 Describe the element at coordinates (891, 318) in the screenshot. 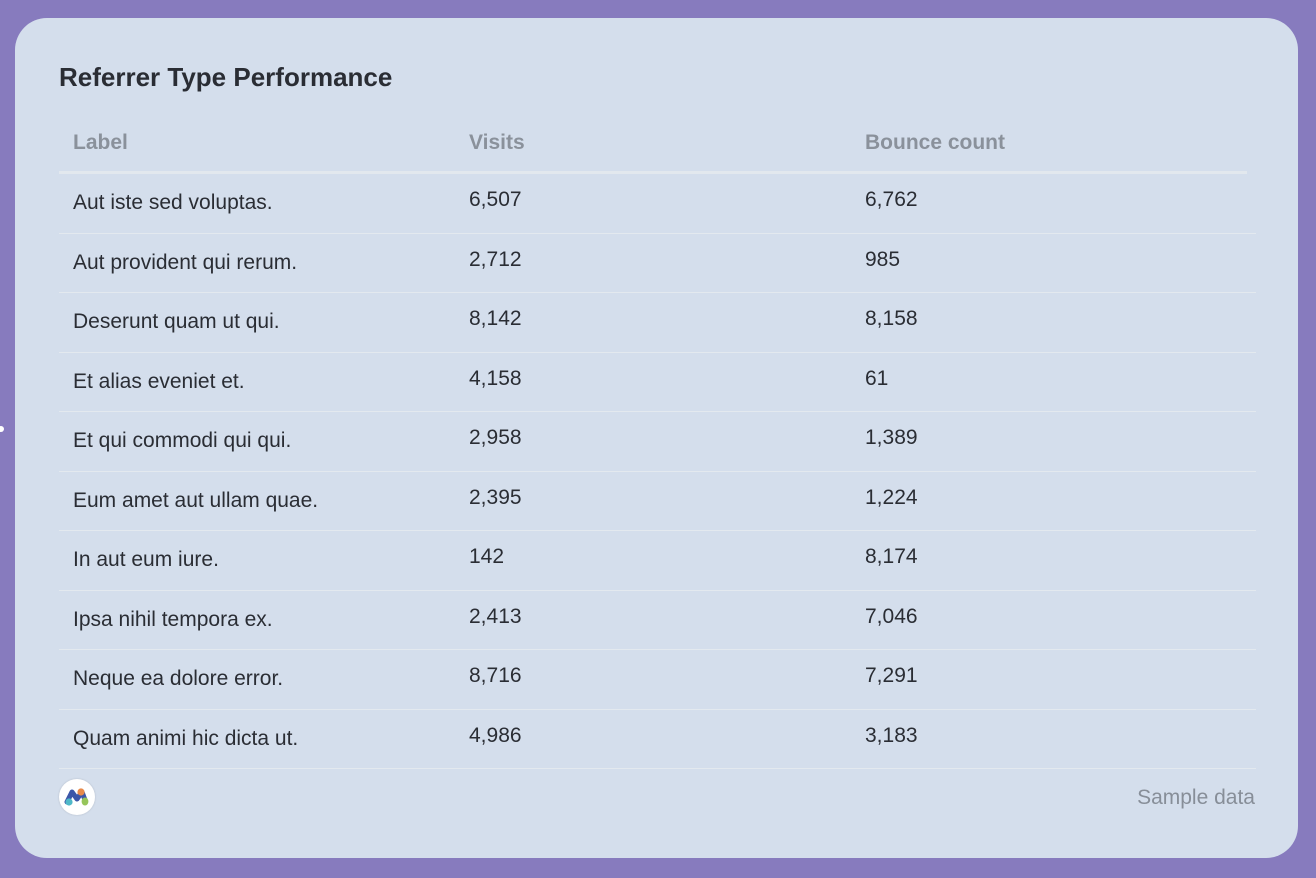

I see `cell-bounce-count: 8,158` at that location.